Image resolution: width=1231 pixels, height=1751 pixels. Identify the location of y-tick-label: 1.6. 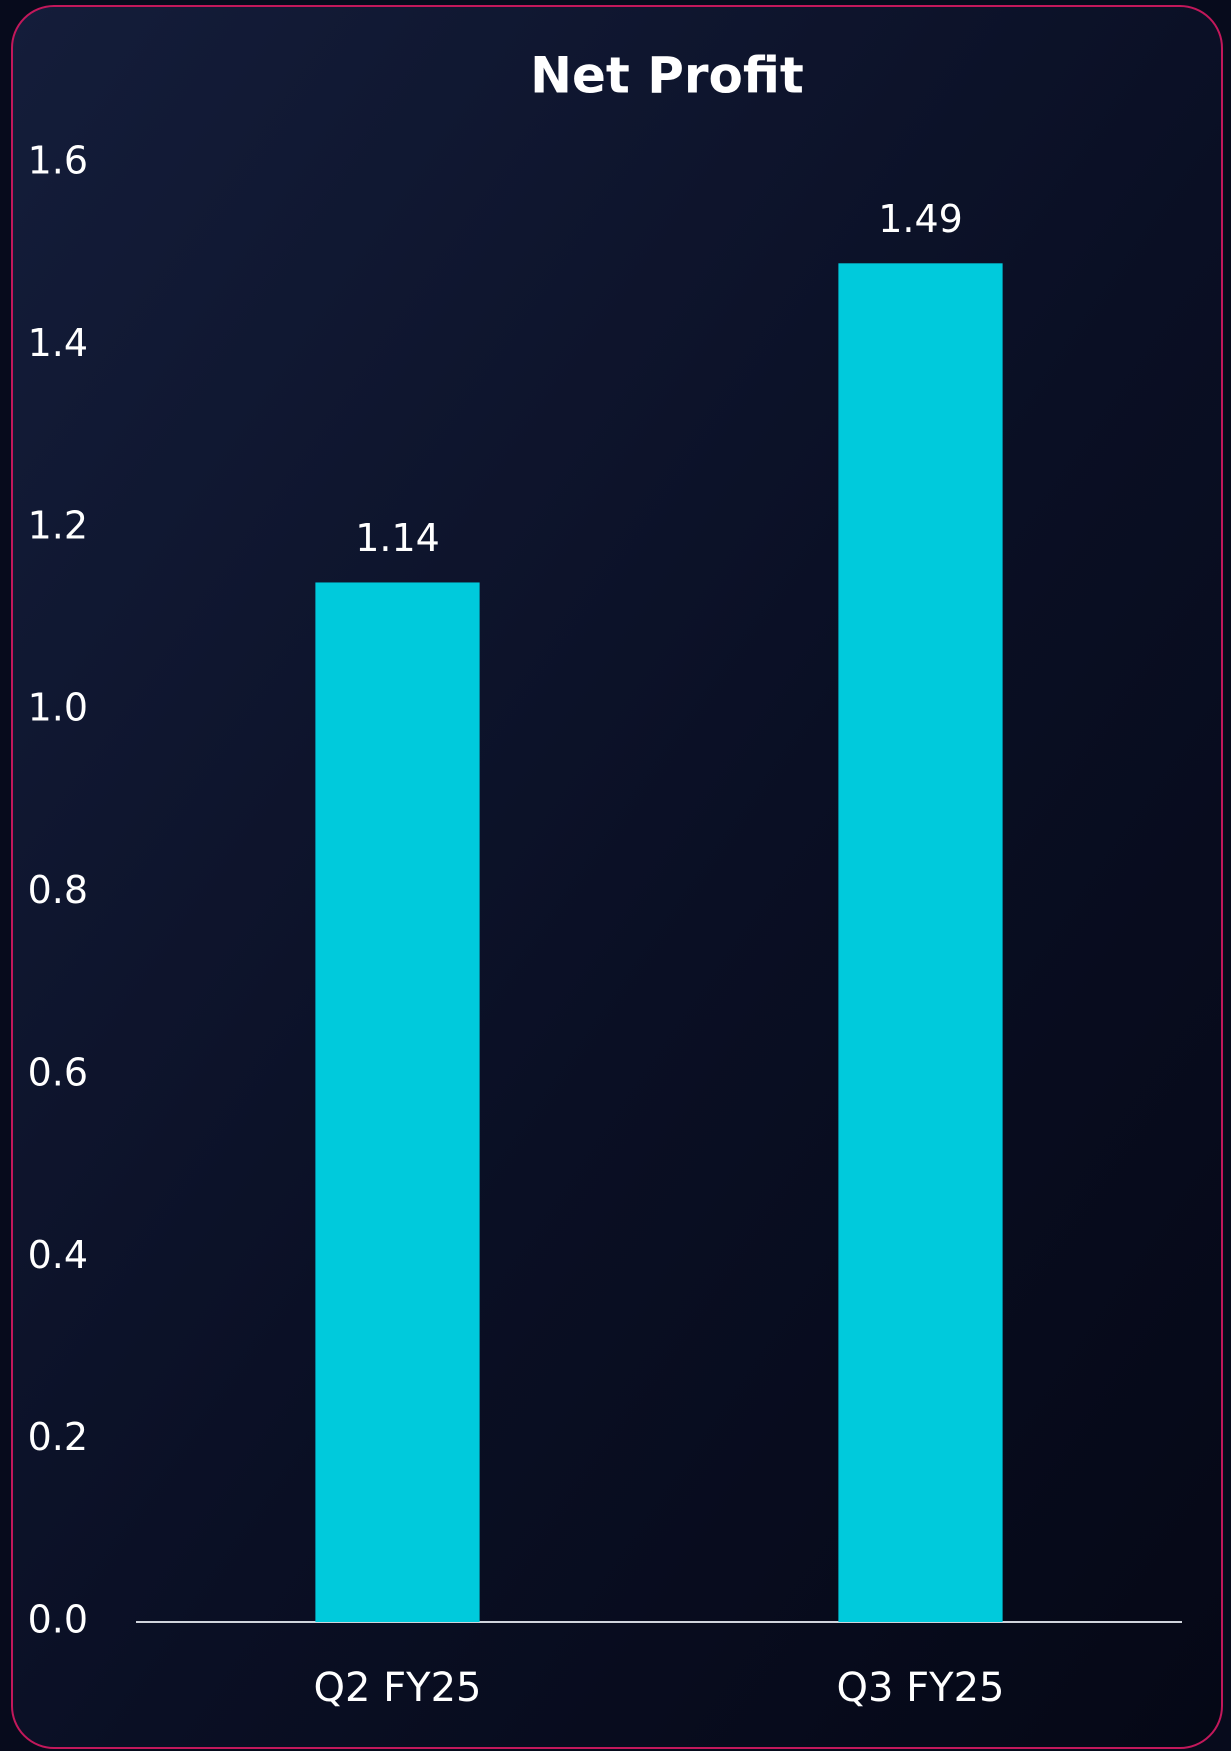
(58, 161).